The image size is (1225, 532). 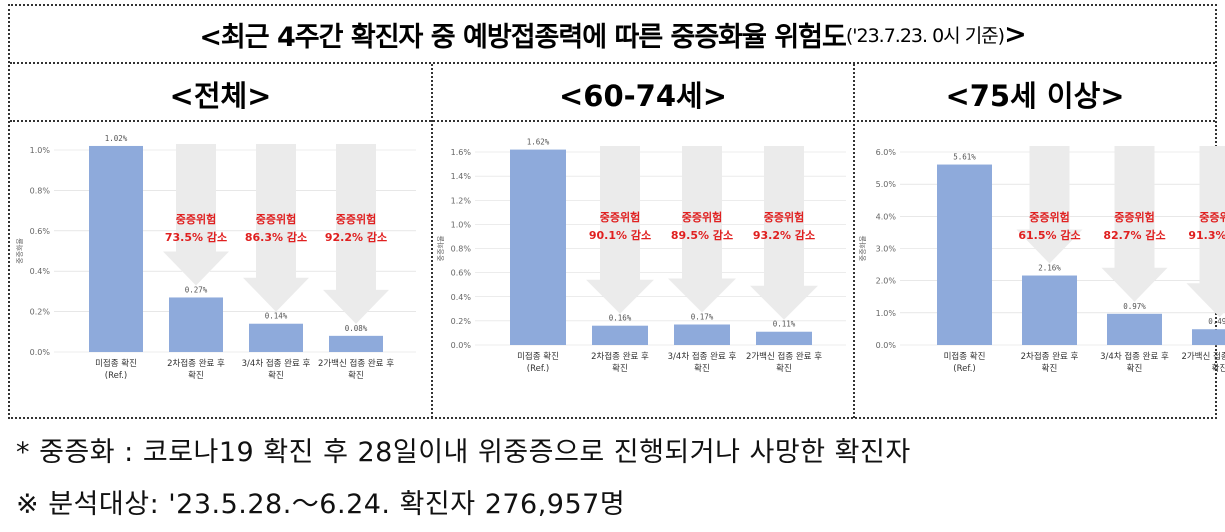 What do you see at coordinates (886, 184) in the screenshot?
I see `y-tick-label: 5.0%` at bounding box center [886, 184].